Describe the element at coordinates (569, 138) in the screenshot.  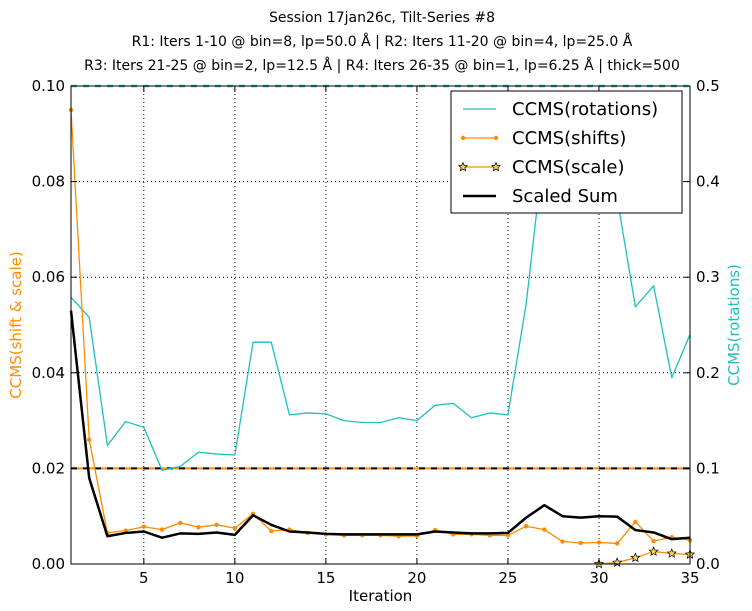
I see `legend-label: CCMS(shifts)` at that location.